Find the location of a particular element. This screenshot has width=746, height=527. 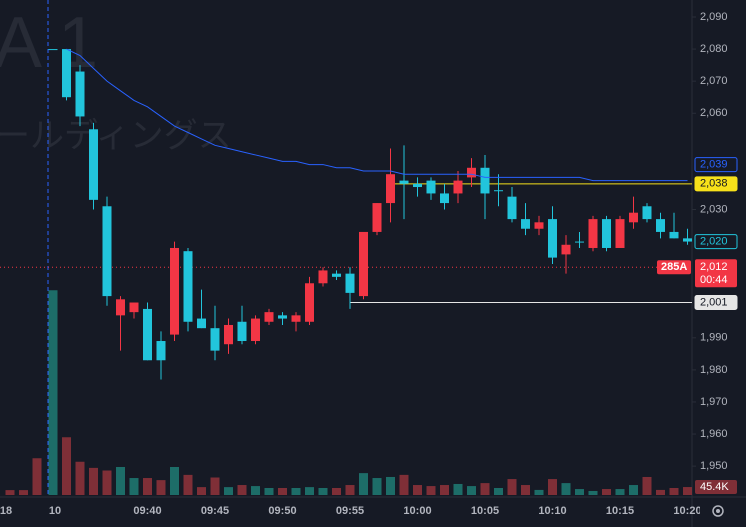

x-tick-label: 09:50 is located at coordinates (282, 511).